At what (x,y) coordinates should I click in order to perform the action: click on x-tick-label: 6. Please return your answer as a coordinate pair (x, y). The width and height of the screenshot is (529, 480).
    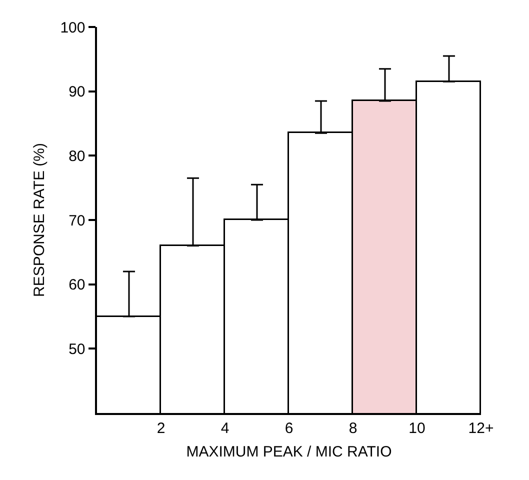
    Looking at the image, I should click on (289, 428).